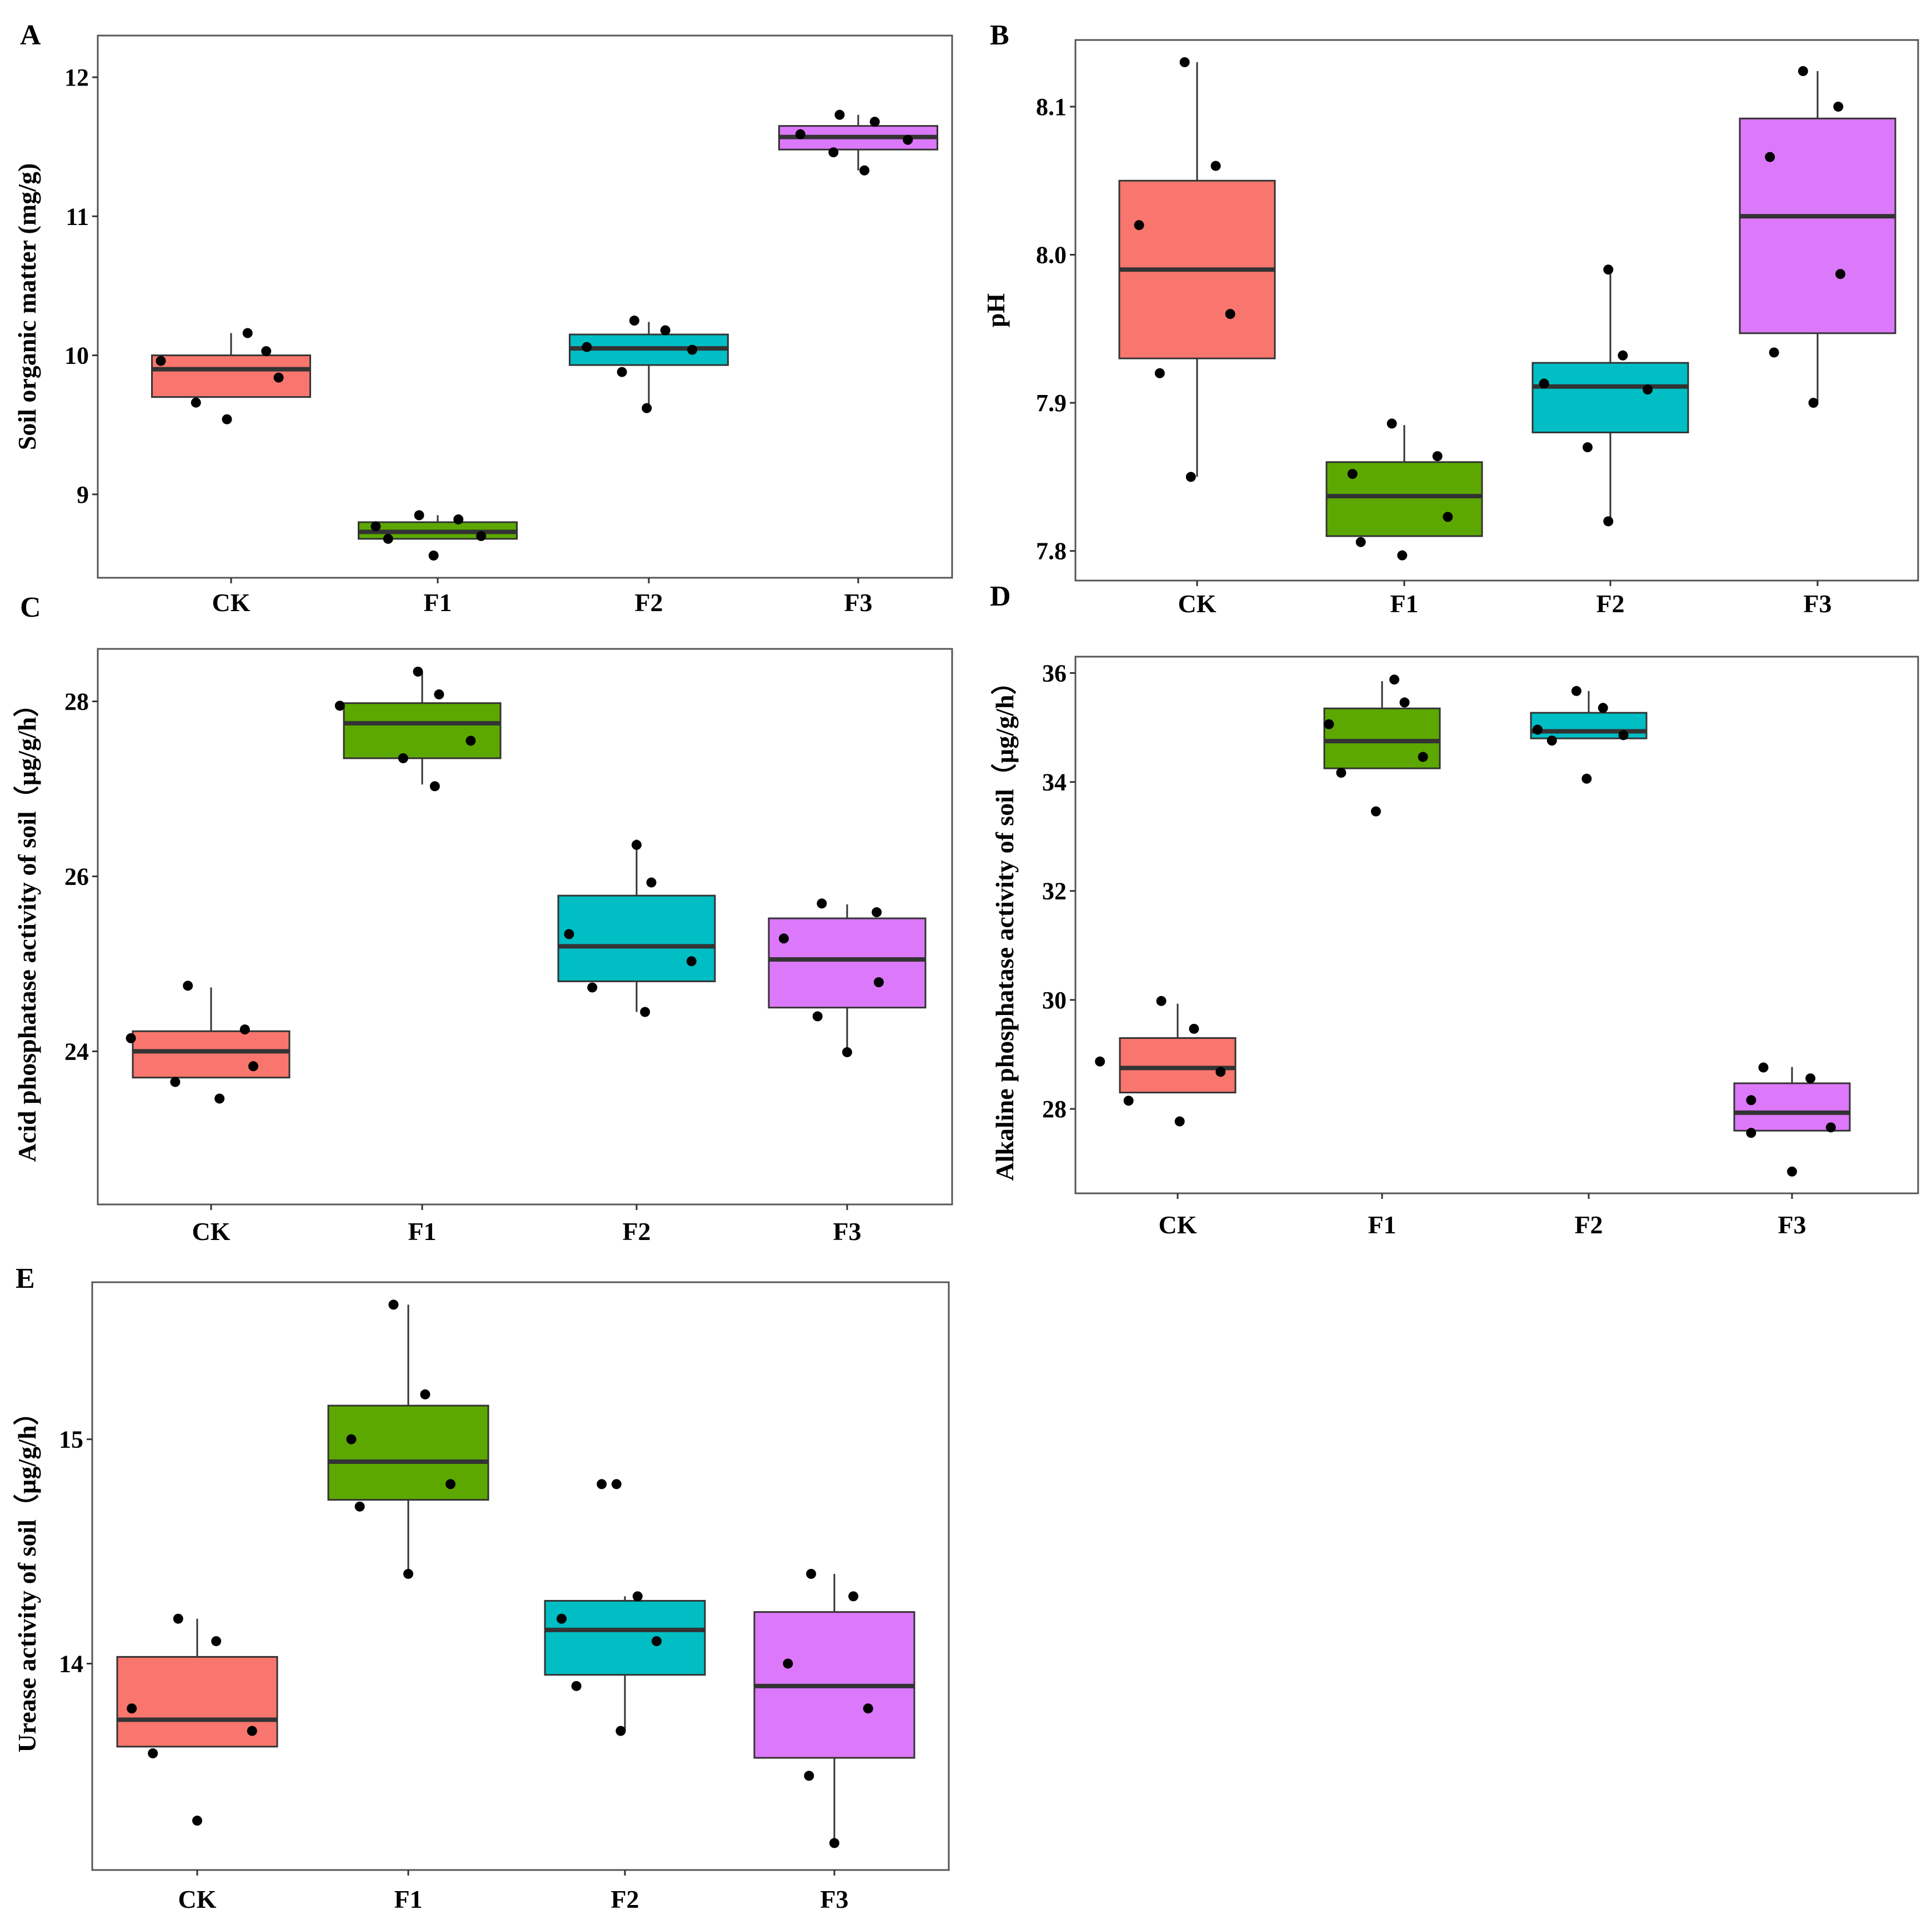 The image size is (1932, 1920). What do you see at coordinates (1054, 1001) in the screenshot?
I see `y-tick-label: 30` at bounding box center [1054, 1001].